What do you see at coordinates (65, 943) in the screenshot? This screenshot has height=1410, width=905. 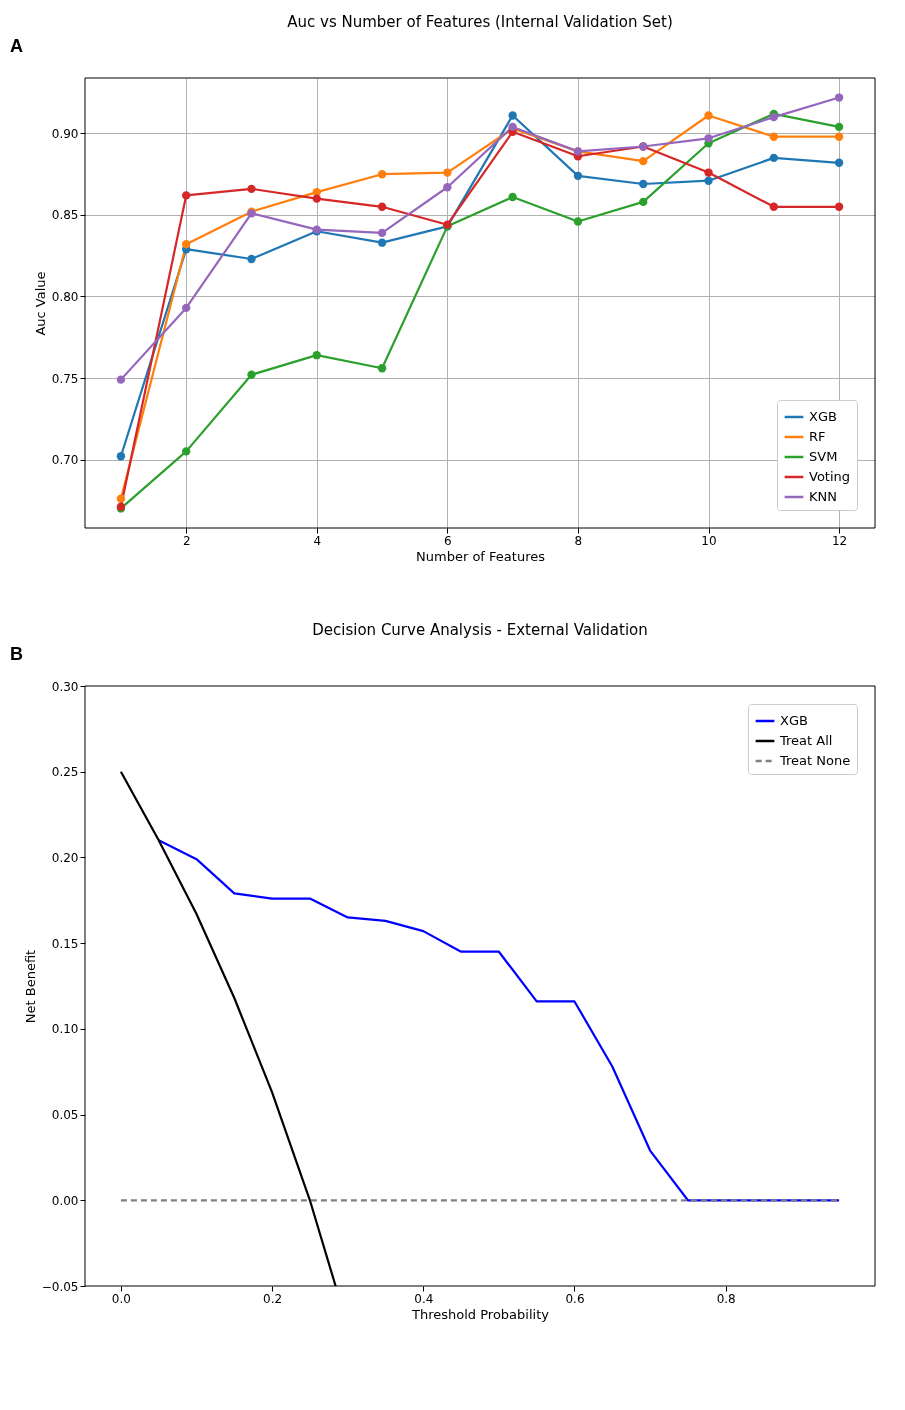 I see `y-tick-label: 0.15` at bounding box center [65, 943].